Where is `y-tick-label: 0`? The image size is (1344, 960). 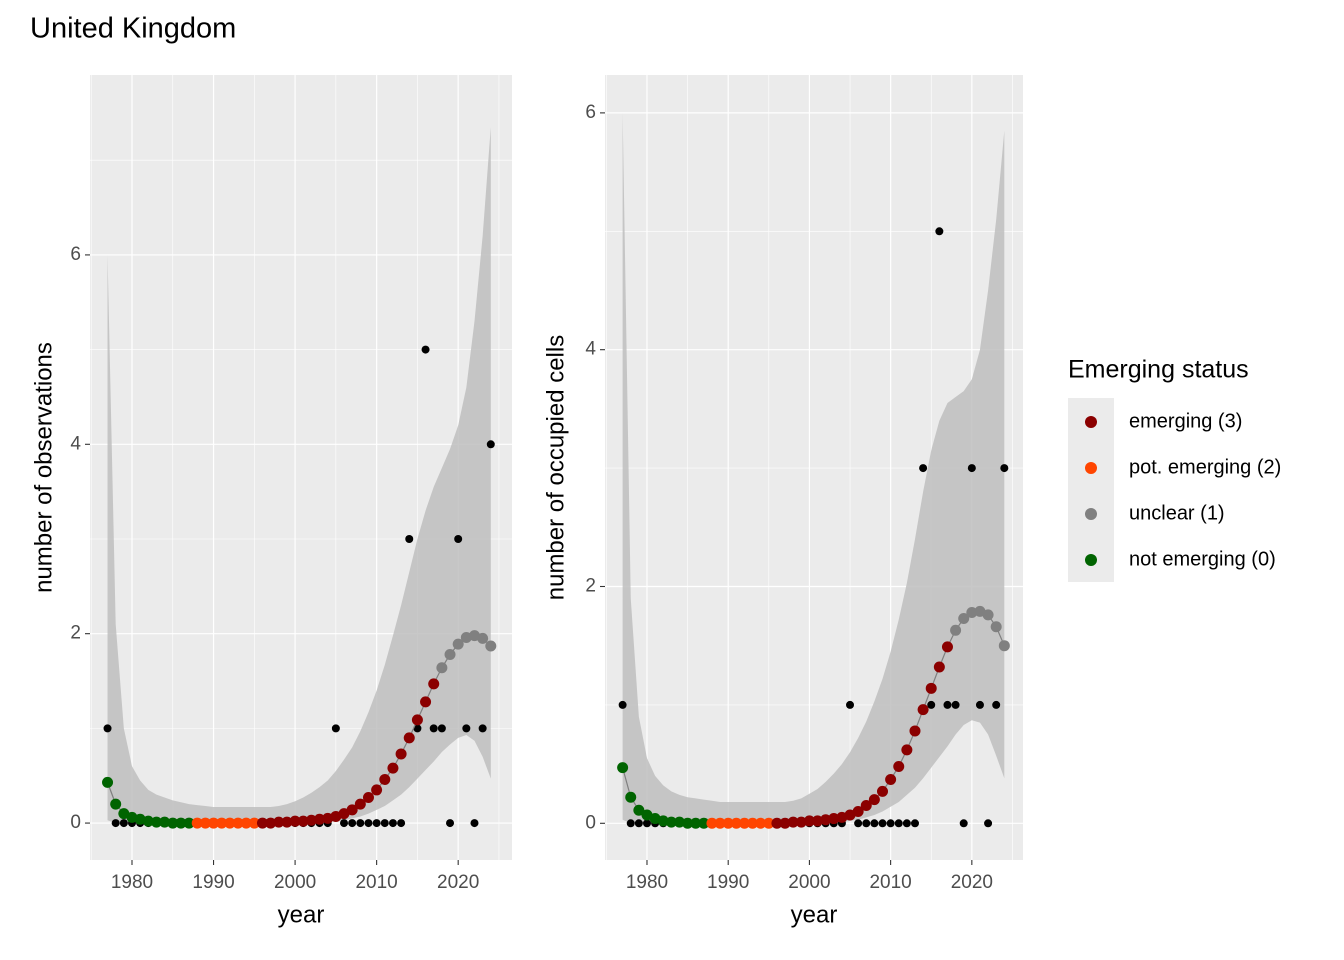 y-tick-label: 0 is located at coordinates (590, 822).